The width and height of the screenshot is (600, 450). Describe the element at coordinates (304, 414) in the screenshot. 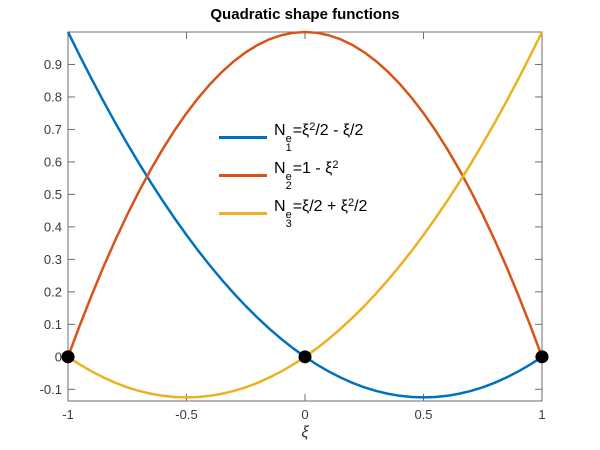

I see `x-tick-label: 0` at that location.